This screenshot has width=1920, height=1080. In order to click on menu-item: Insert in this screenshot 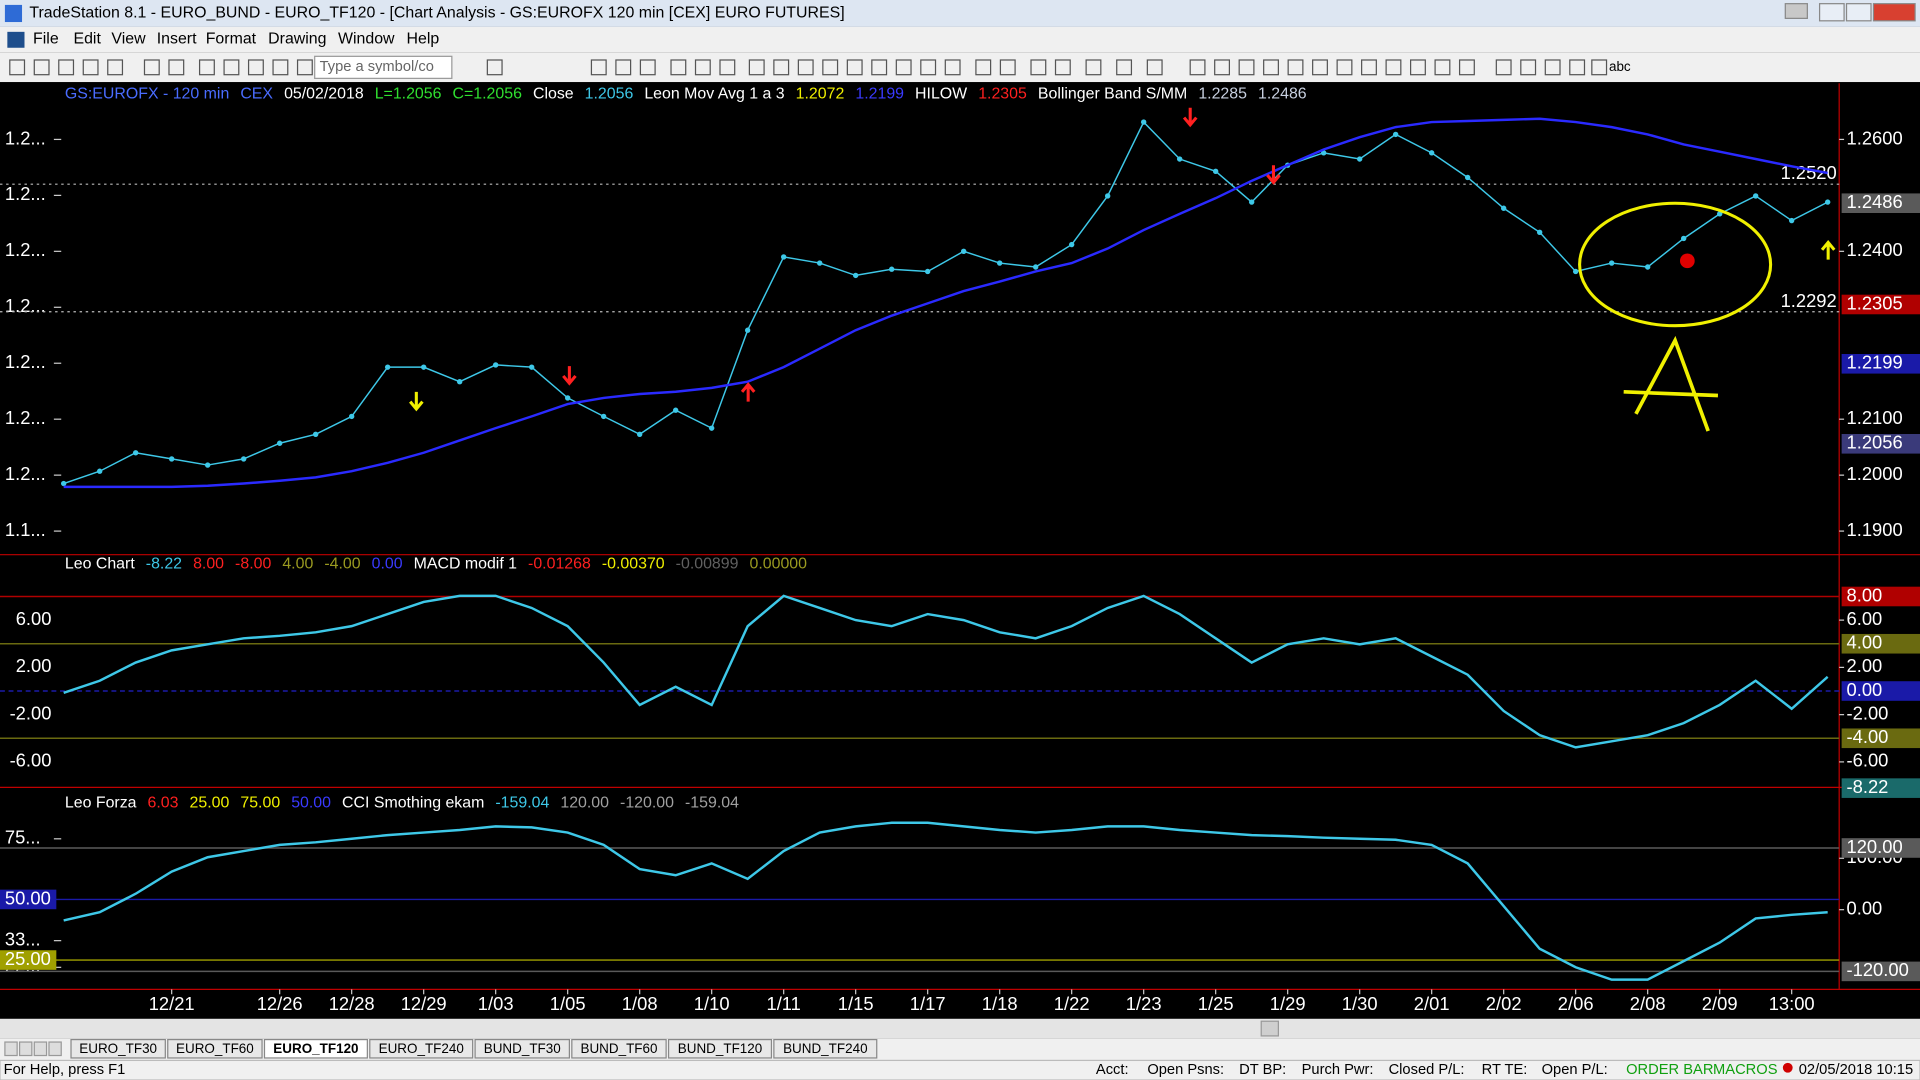, I will do `click(177, 38)`.